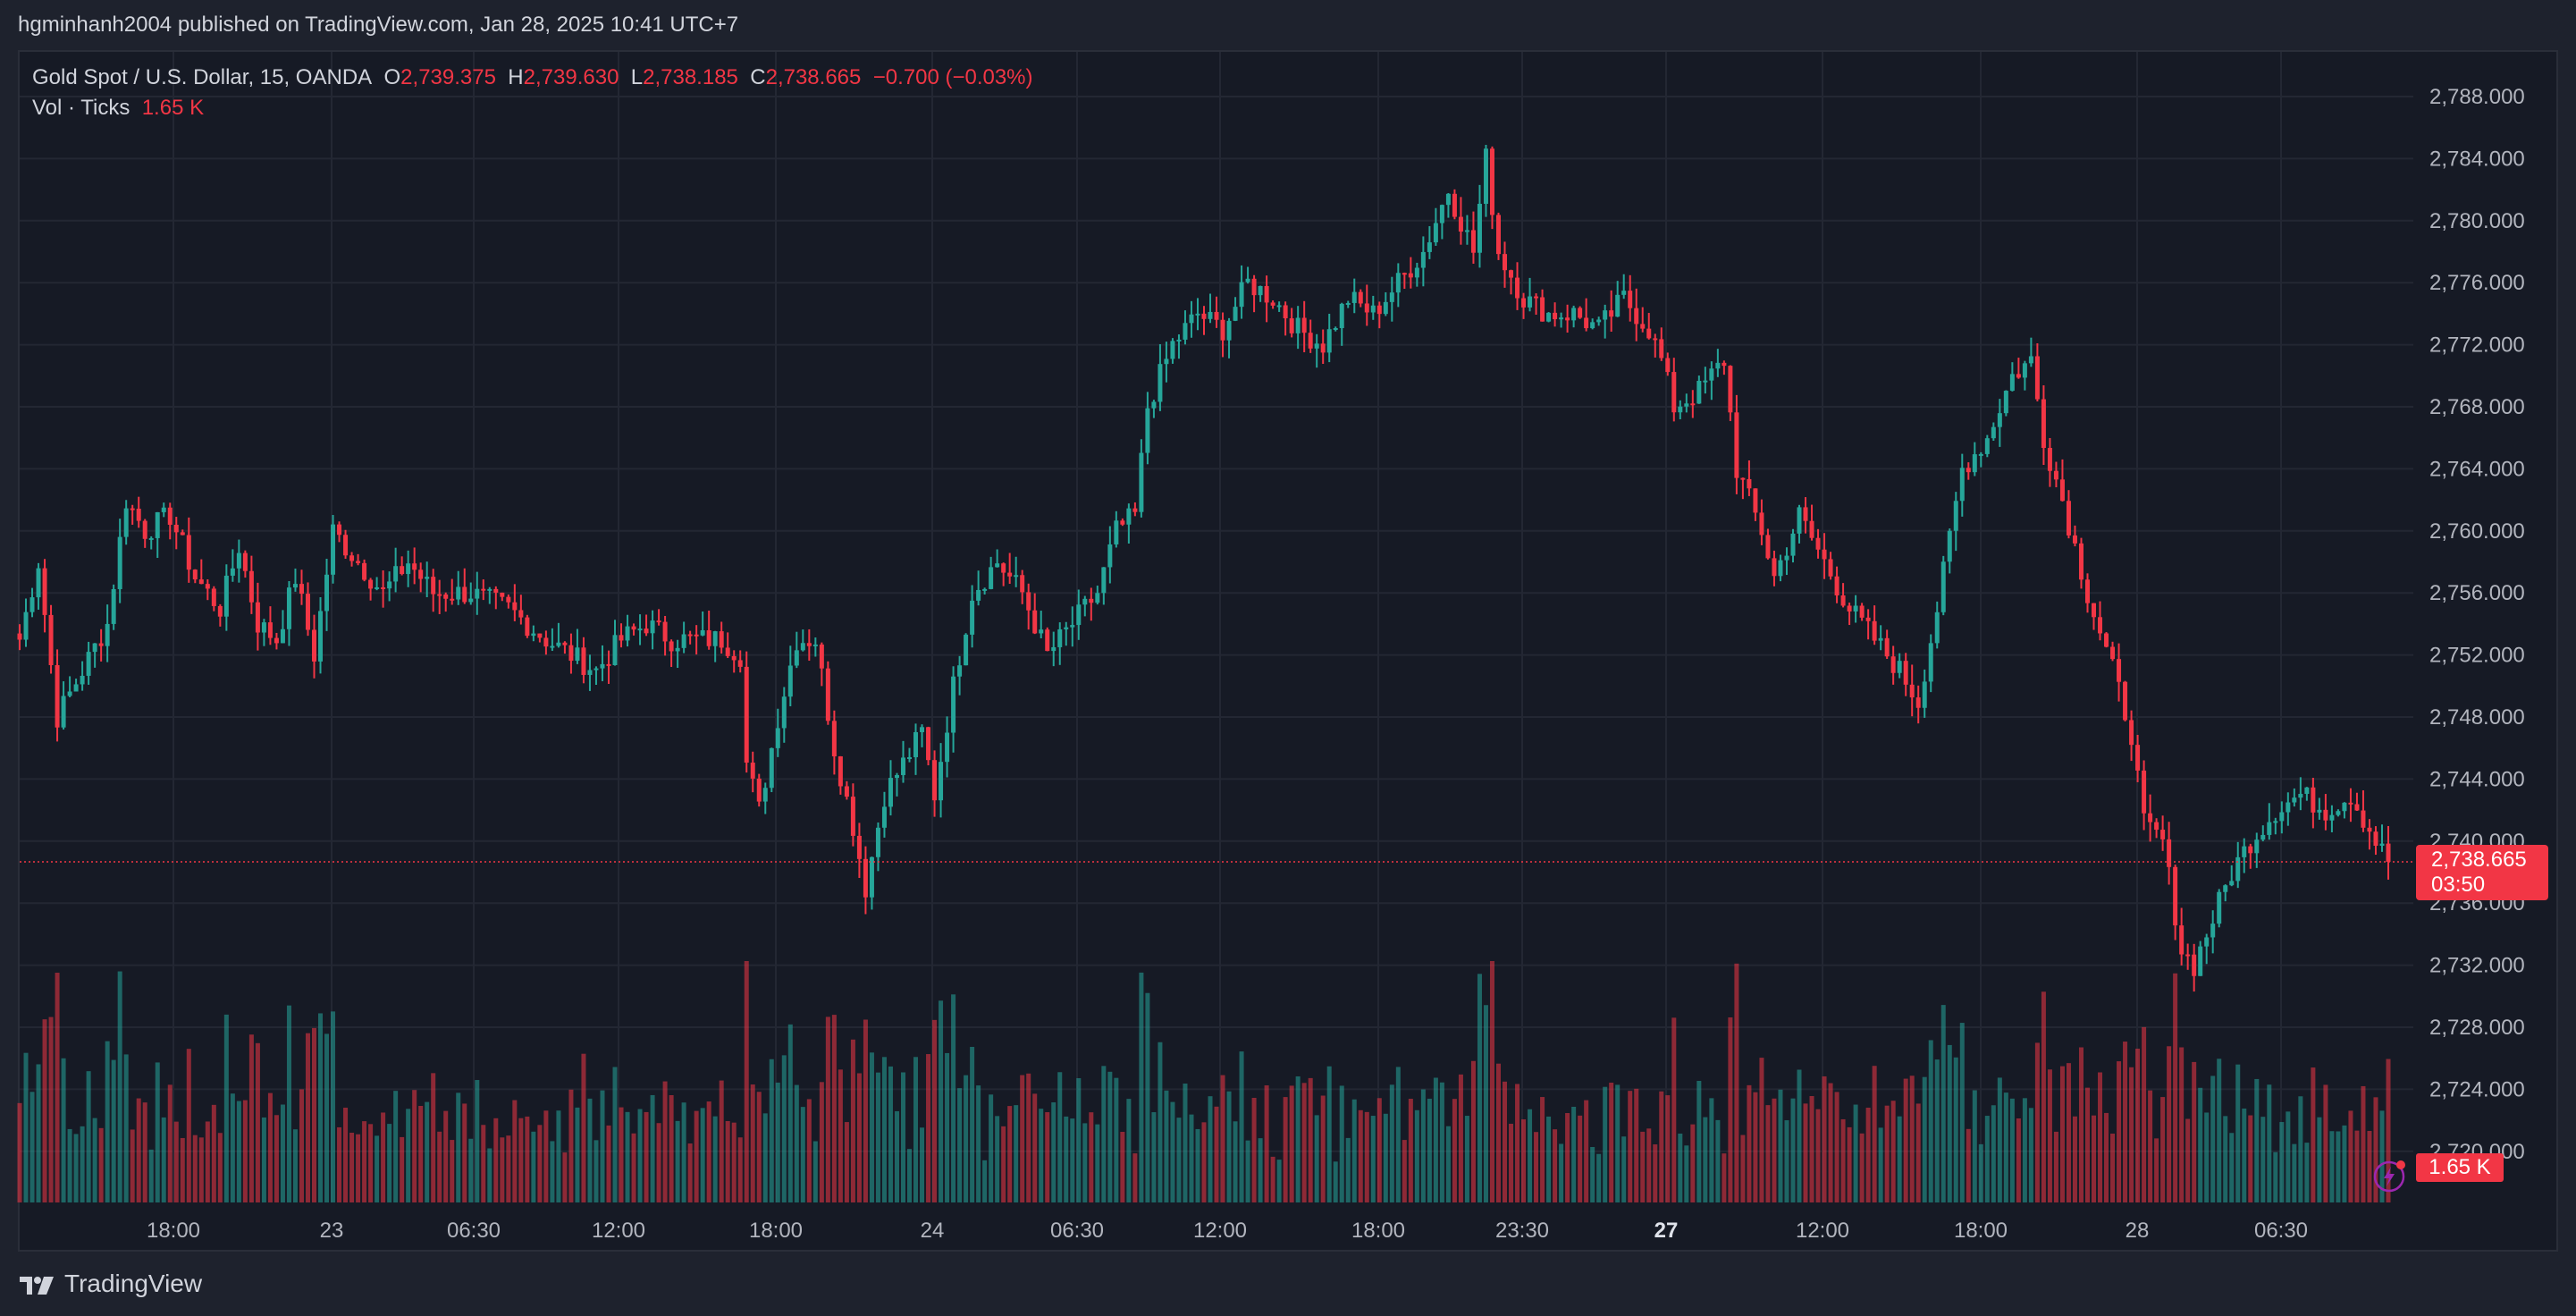  Describe the element at coordinates (2477, 1028) in the screenshot. I see `y-tick-label: 2,728.000` at that location.